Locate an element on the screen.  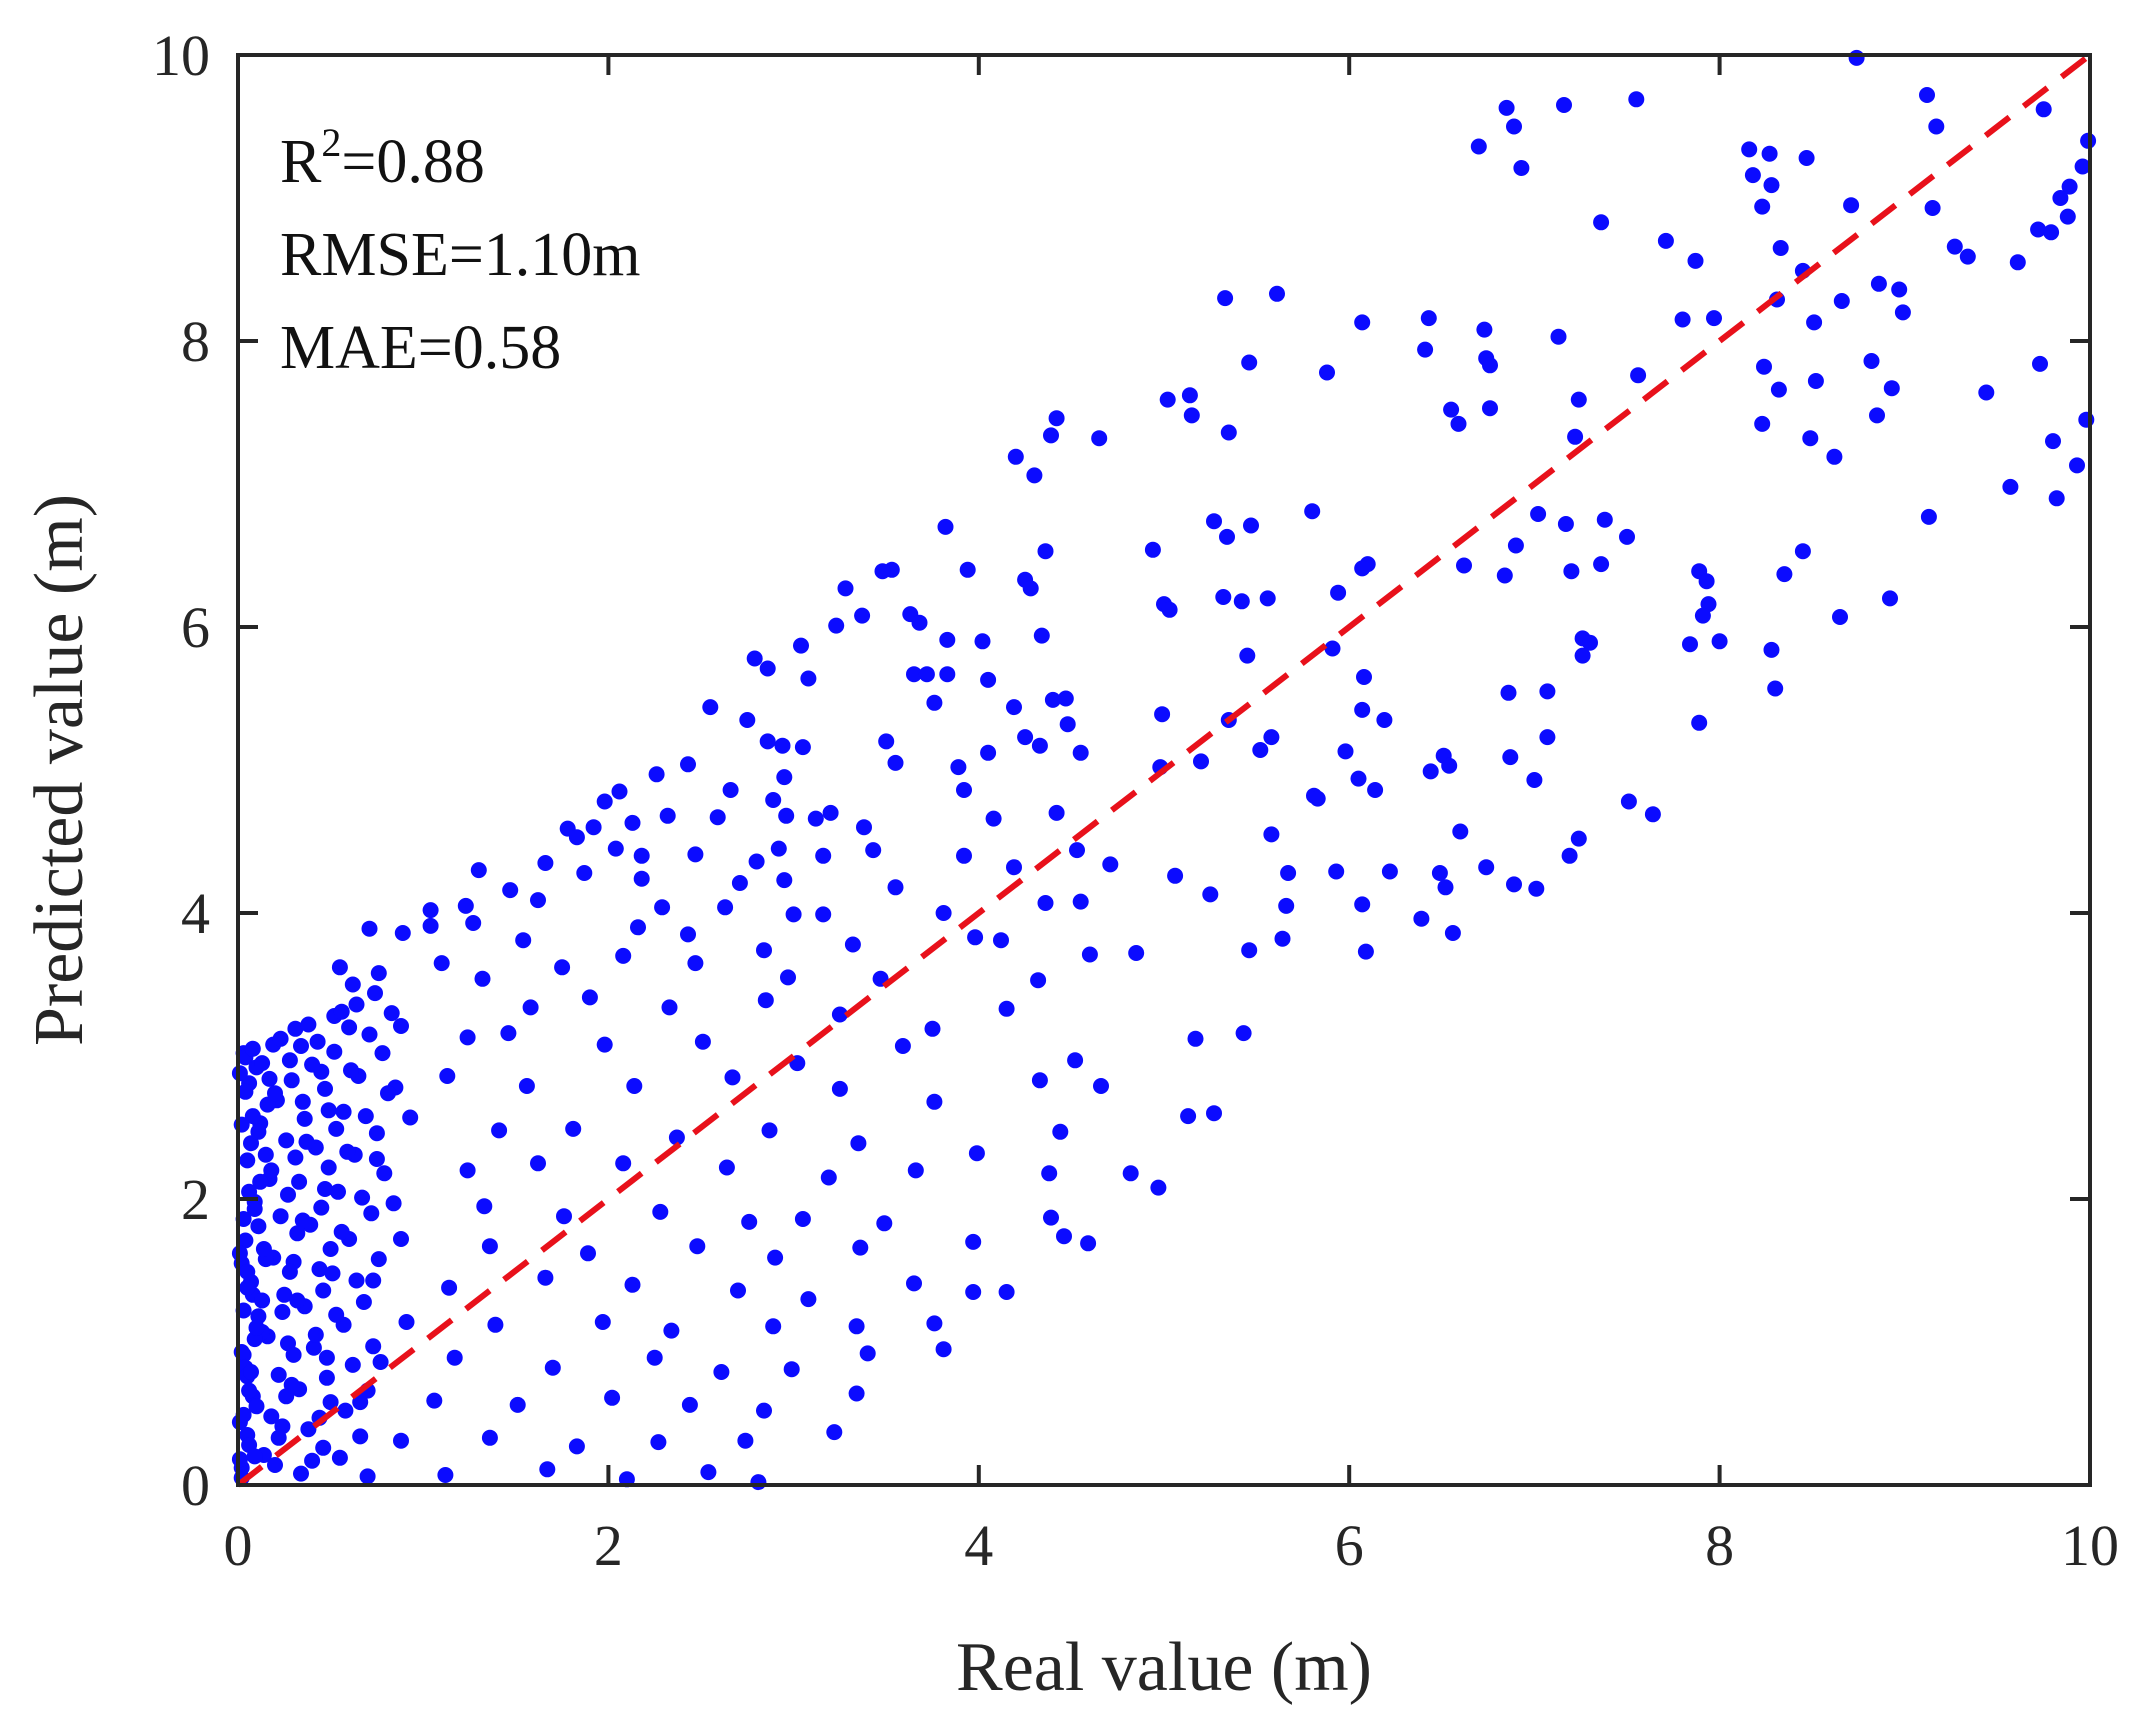
y-tick-label: 6 is located at coordinates (195, 627).